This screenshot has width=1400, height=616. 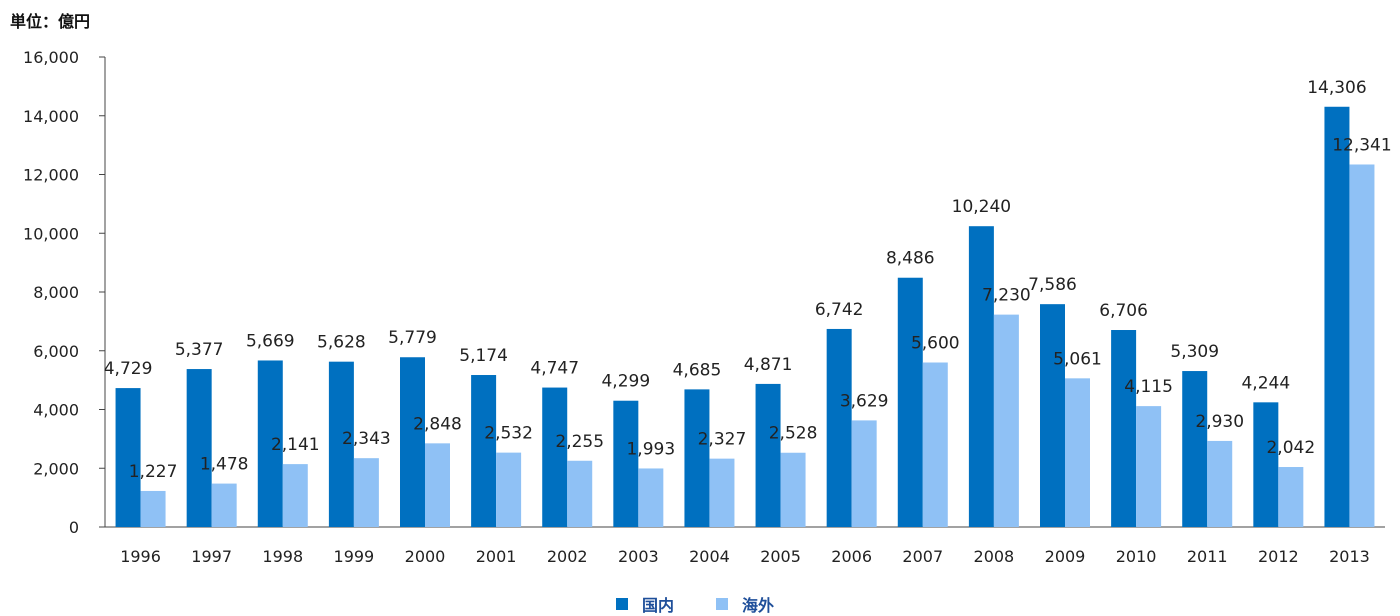 I want to click on data-label-domestic: 5,628, so click(x=341, y=343).